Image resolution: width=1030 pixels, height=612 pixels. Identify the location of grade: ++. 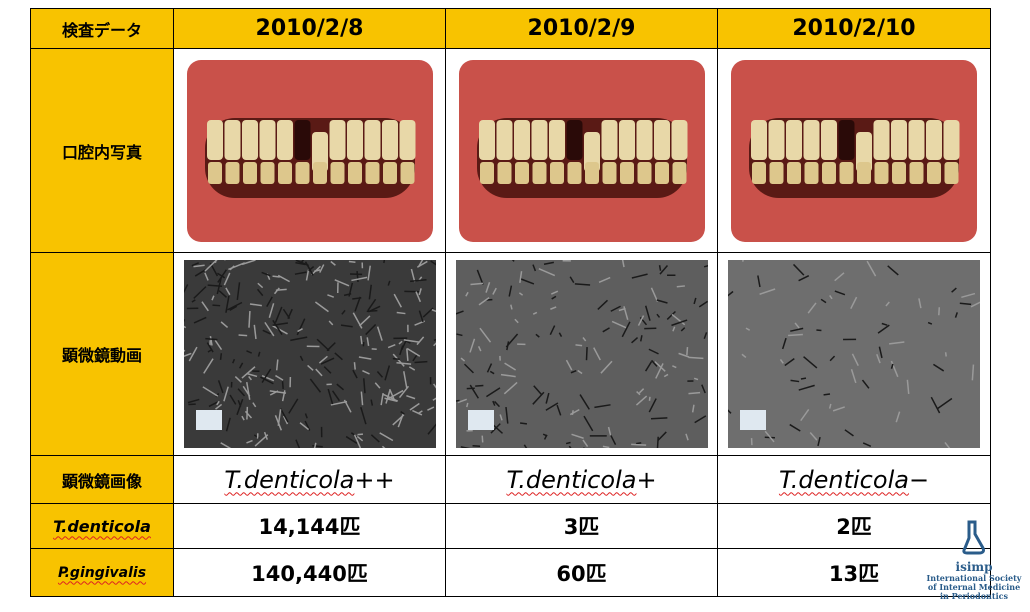
(374, 479).